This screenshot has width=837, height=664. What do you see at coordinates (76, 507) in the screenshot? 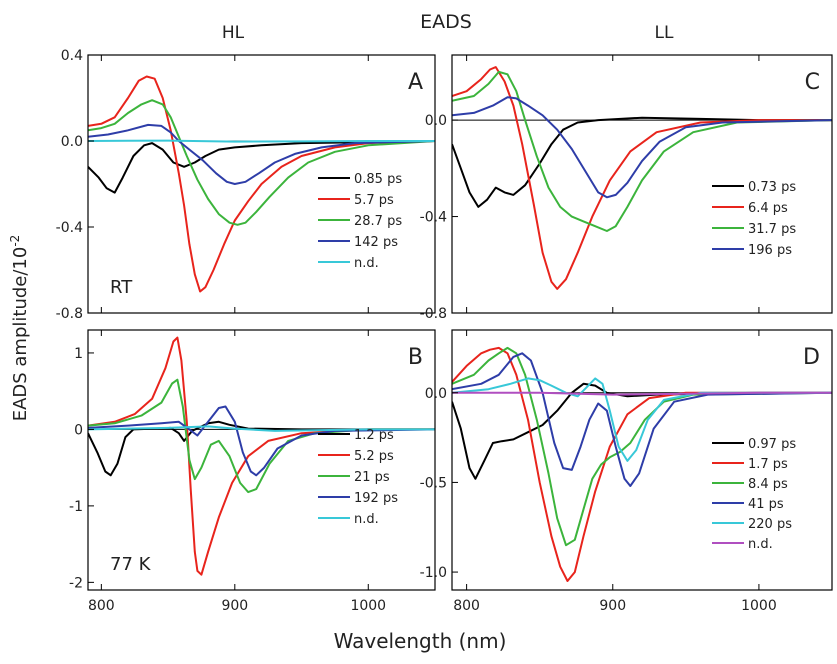
I see `y-tick-label: -1` at bounding box center [76, 507].